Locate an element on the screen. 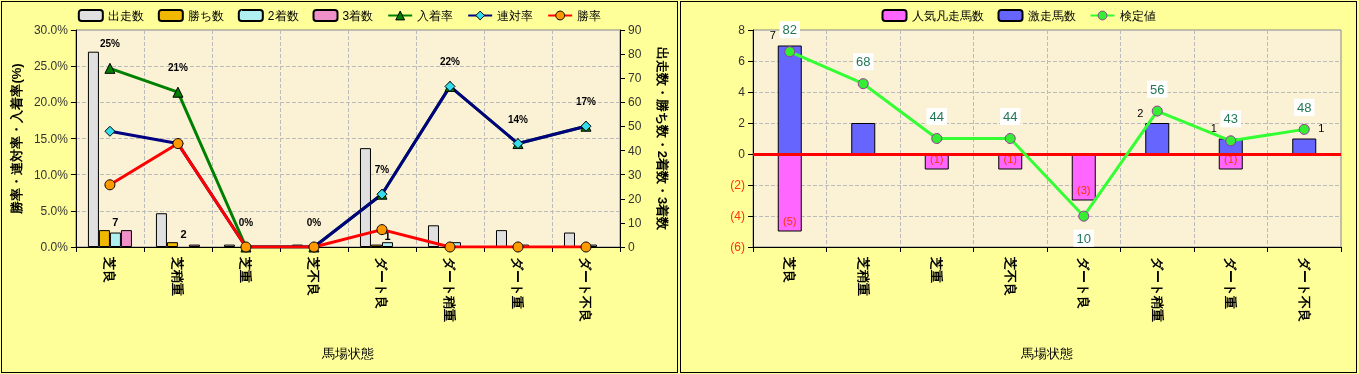 This screenshot has width=1359, height=374. legend-label: 人気凡走馬数 is located at coordinates (947, 15).